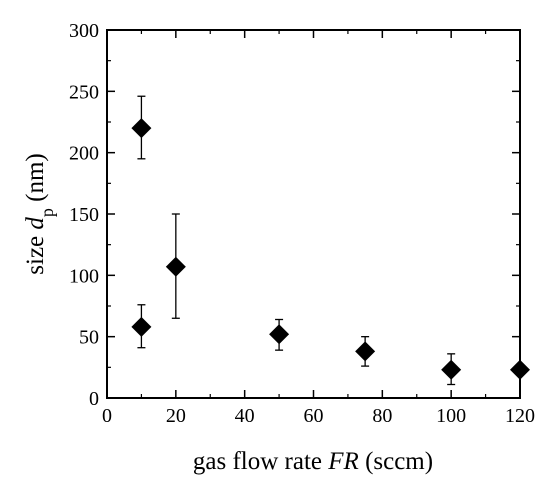 Image resolution: width=550 pixels, height=483 pixels. I want to click on y-tick-label: 100, so click(84, 276).